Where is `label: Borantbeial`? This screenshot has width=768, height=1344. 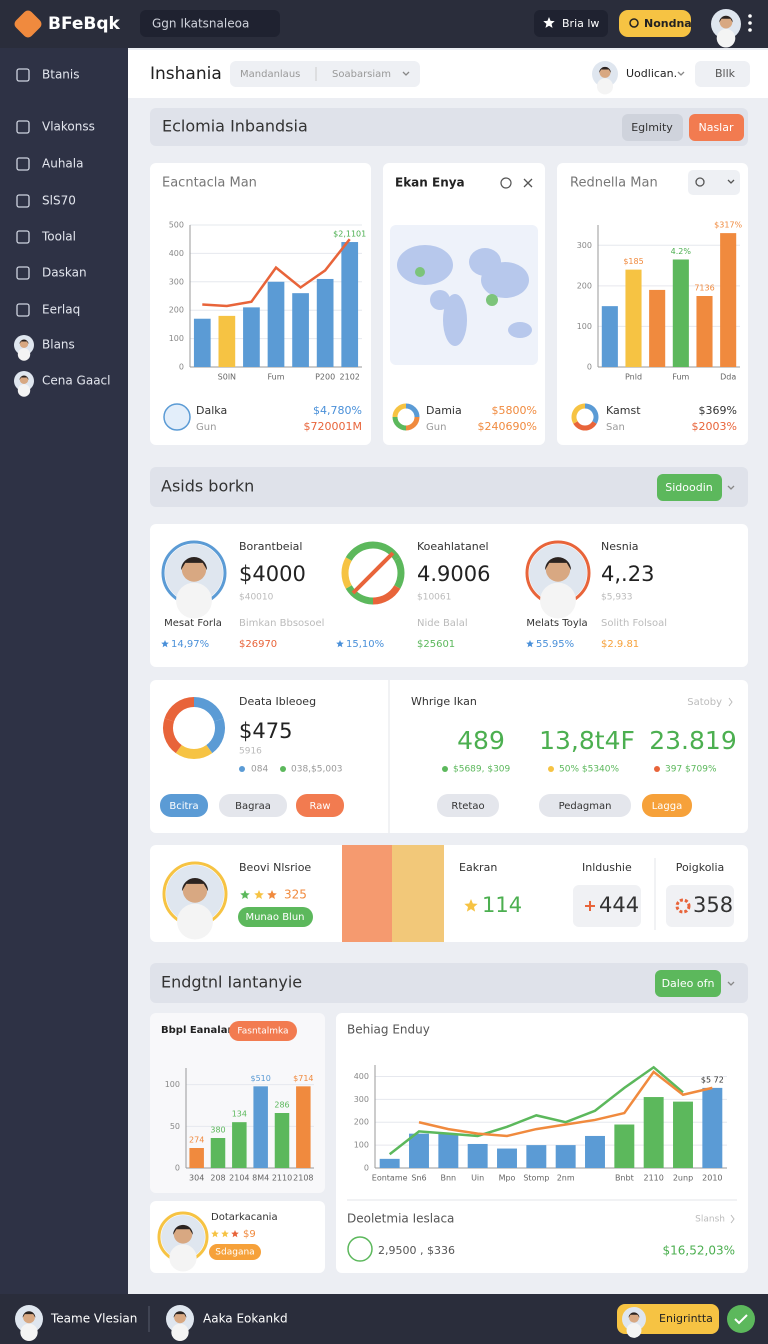
label: Borantbeial is located at coordinates (270, 546).